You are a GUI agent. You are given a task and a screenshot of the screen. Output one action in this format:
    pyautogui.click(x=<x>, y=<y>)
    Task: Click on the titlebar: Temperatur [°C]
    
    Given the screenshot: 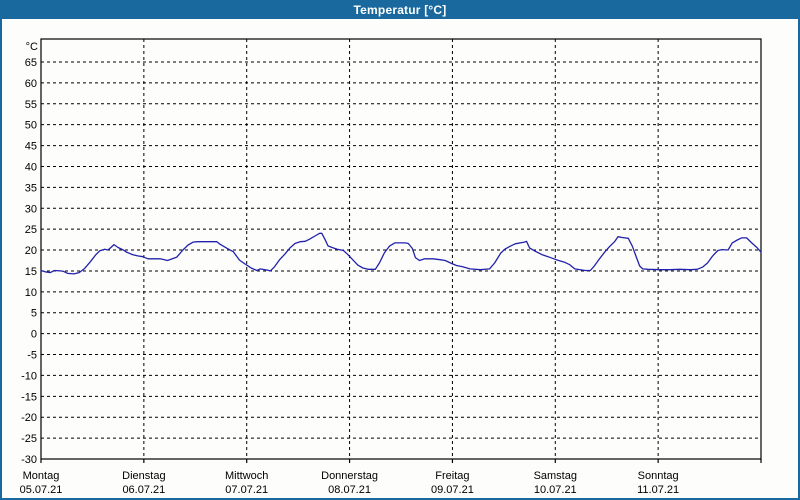 What is the action you would take?
    pyautogui.click(x=400, y=9)
    